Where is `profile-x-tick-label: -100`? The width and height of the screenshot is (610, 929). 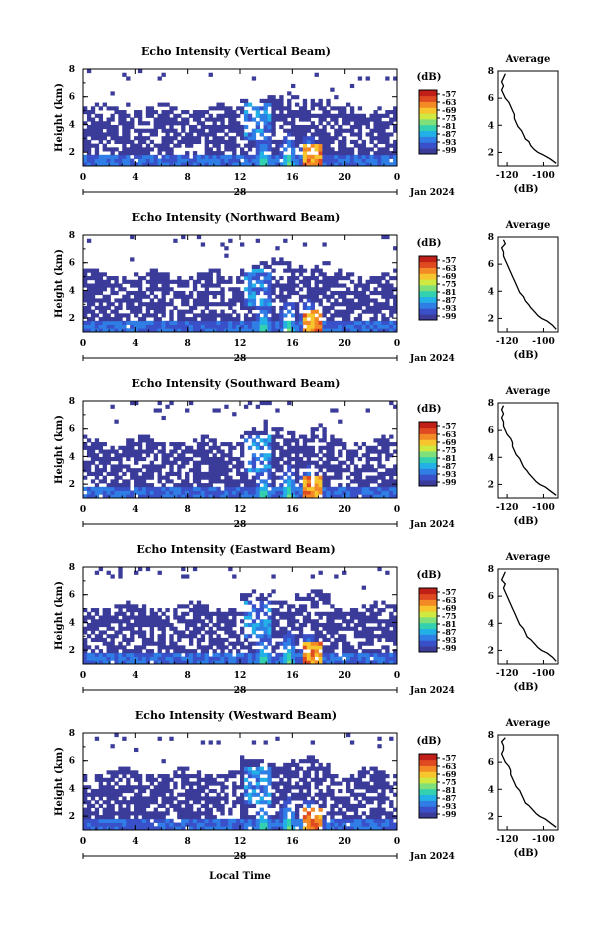
profile-x-tick-label: -100 is located at coordinates (543, 342).